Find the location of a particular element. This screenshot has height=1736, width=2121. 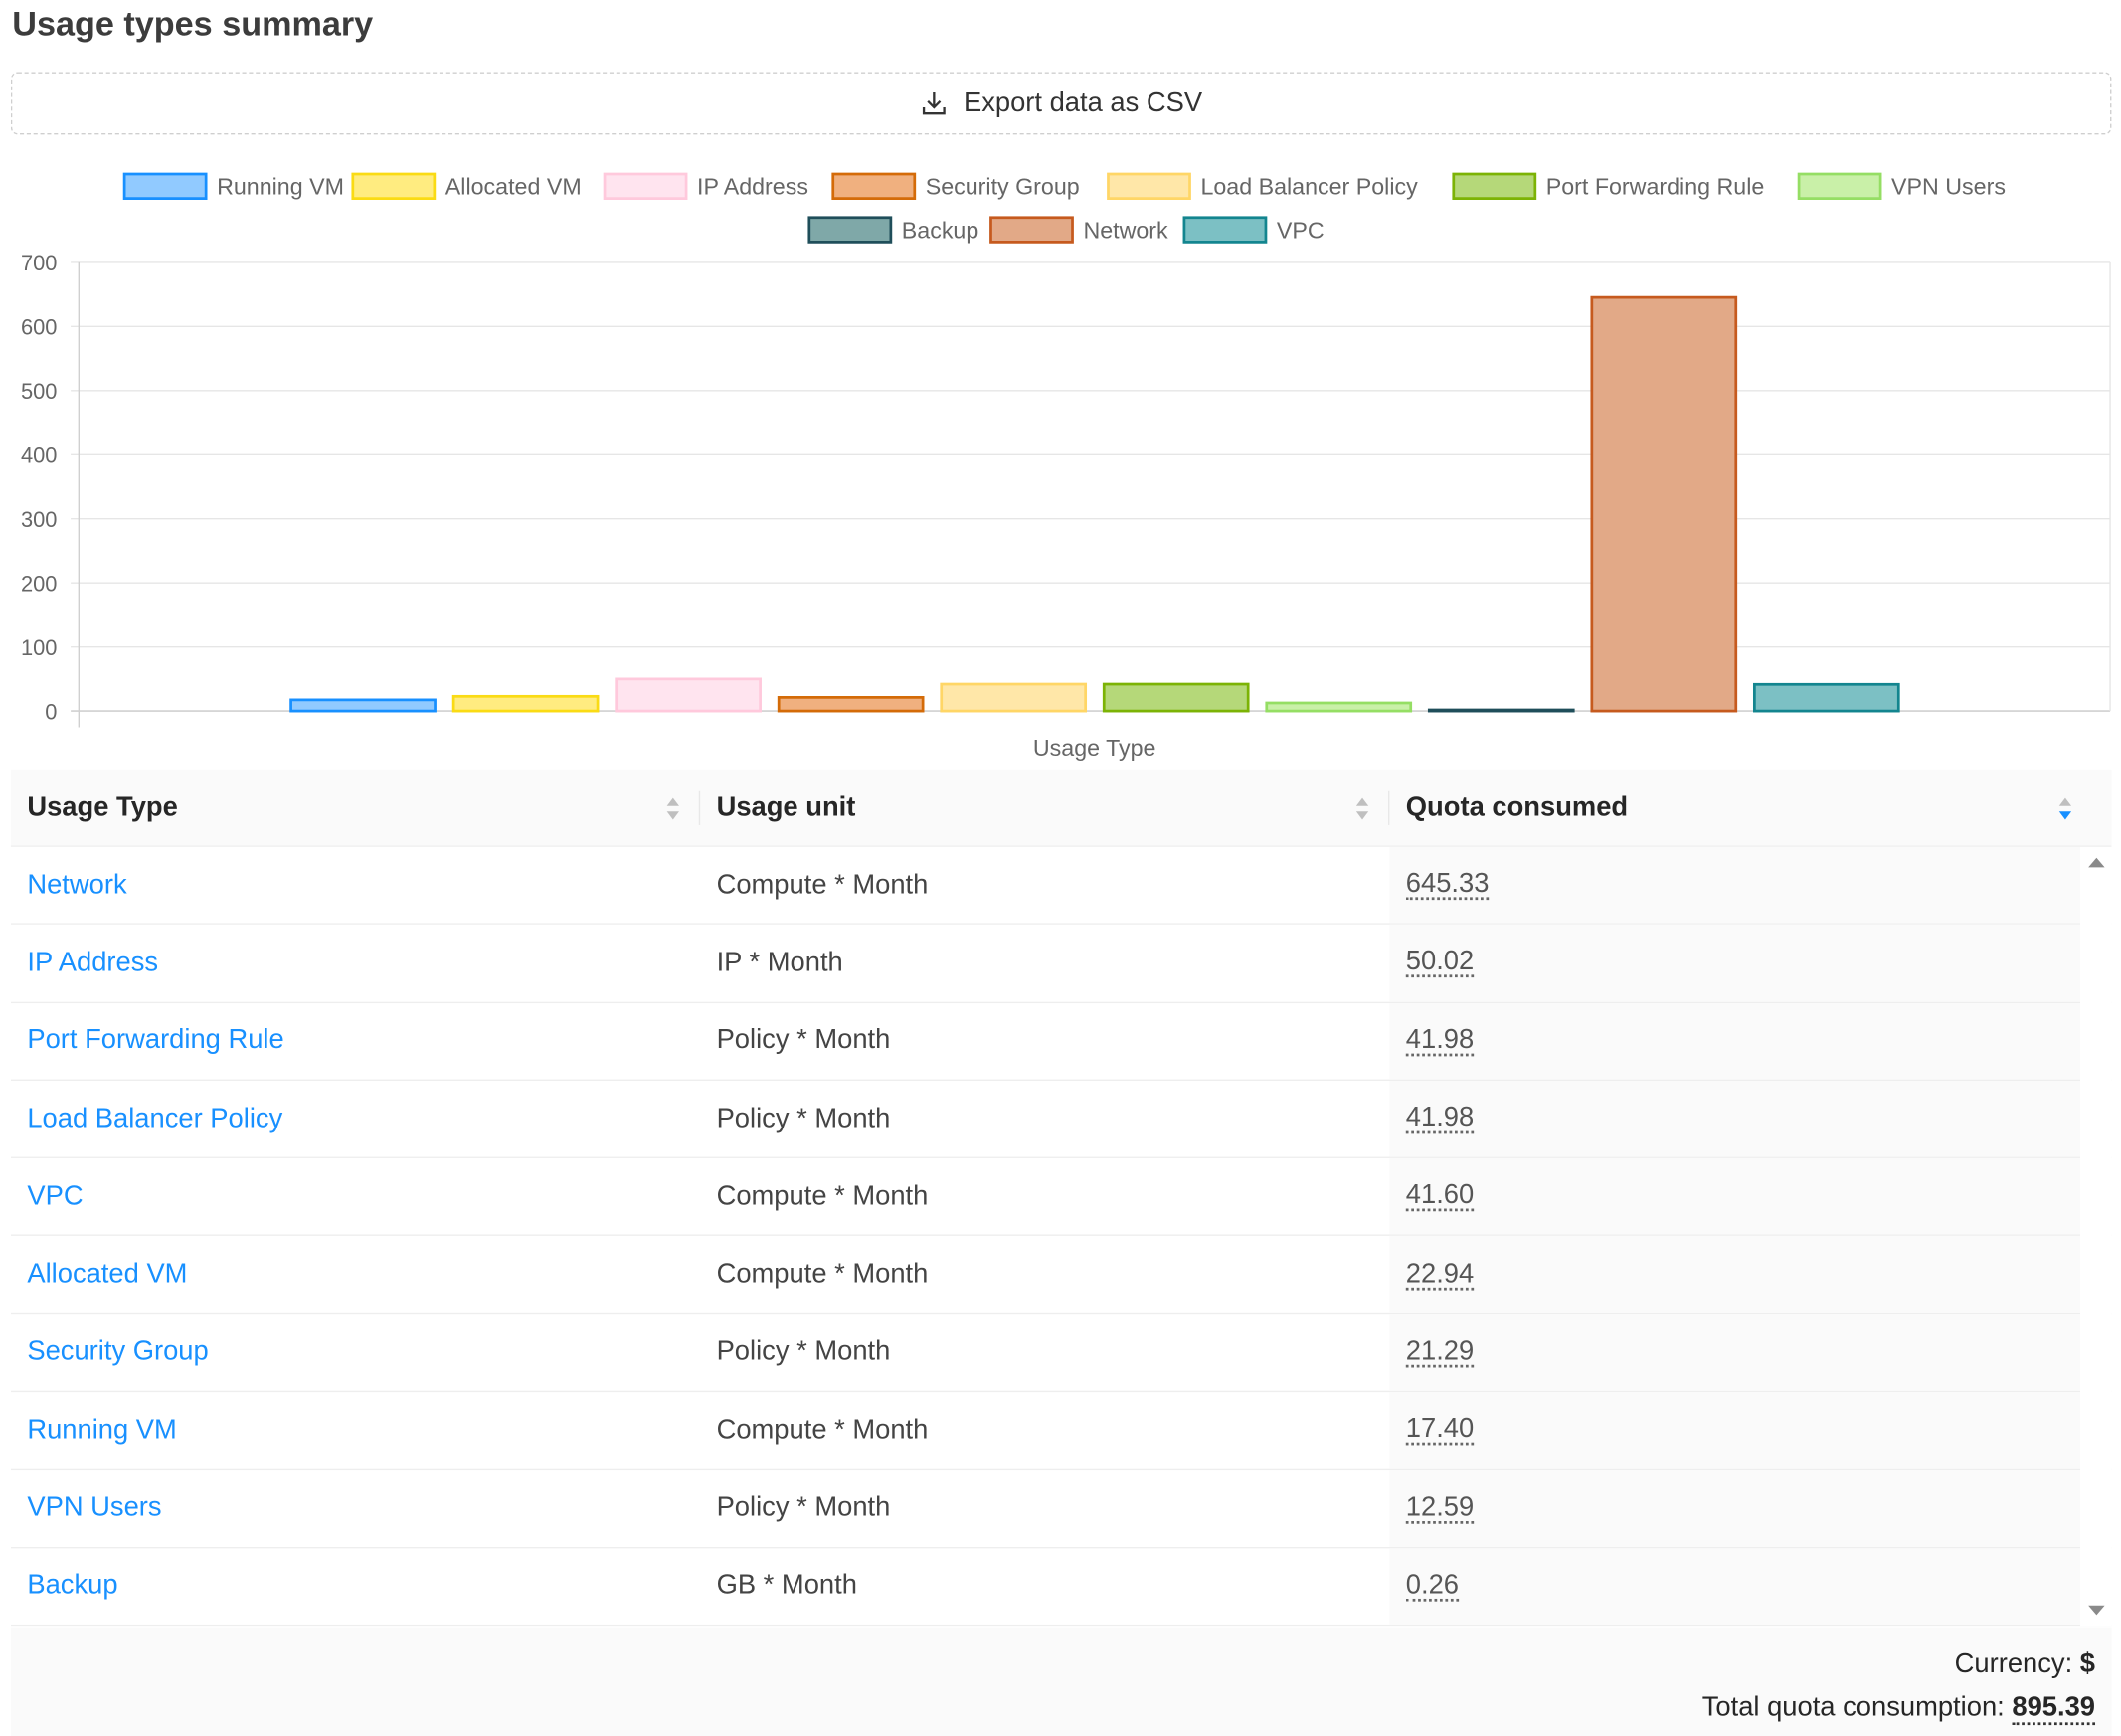

bar-allocated-vm is located at coordinates (525, 704).